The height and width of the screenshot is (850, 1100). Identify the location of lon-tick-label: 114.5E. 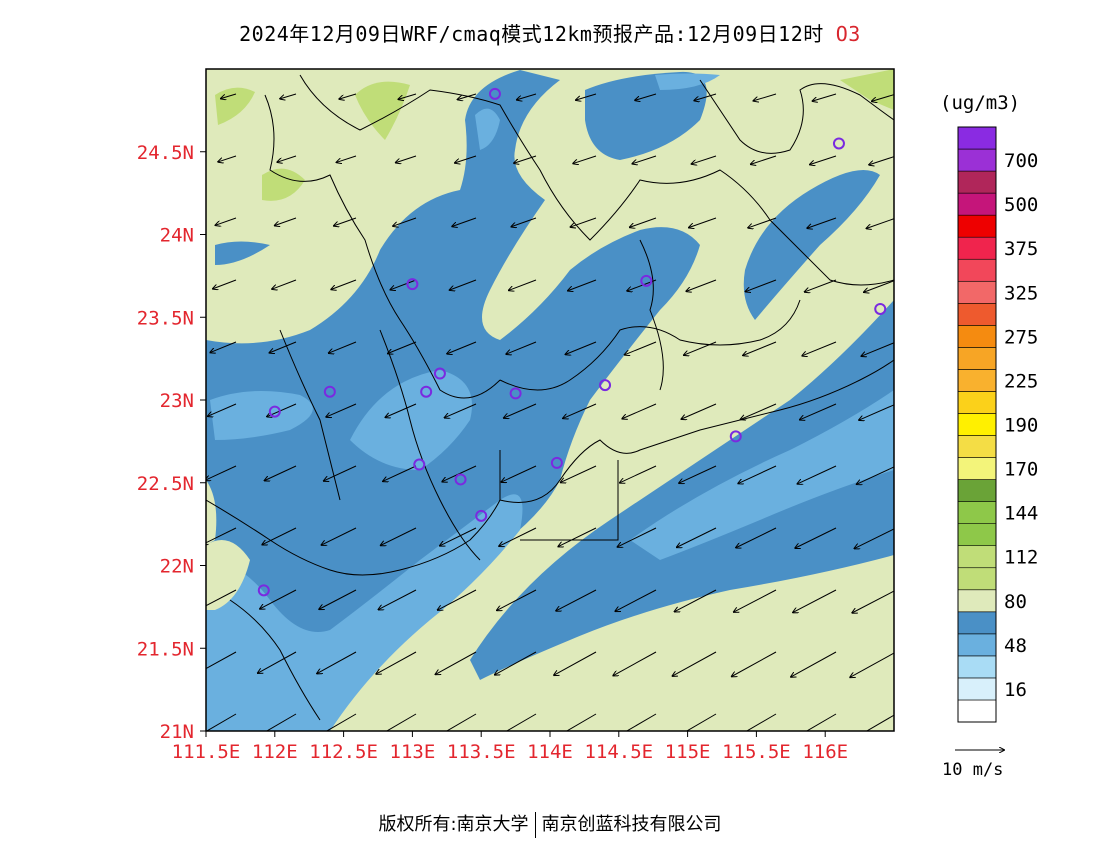
(618, 752).